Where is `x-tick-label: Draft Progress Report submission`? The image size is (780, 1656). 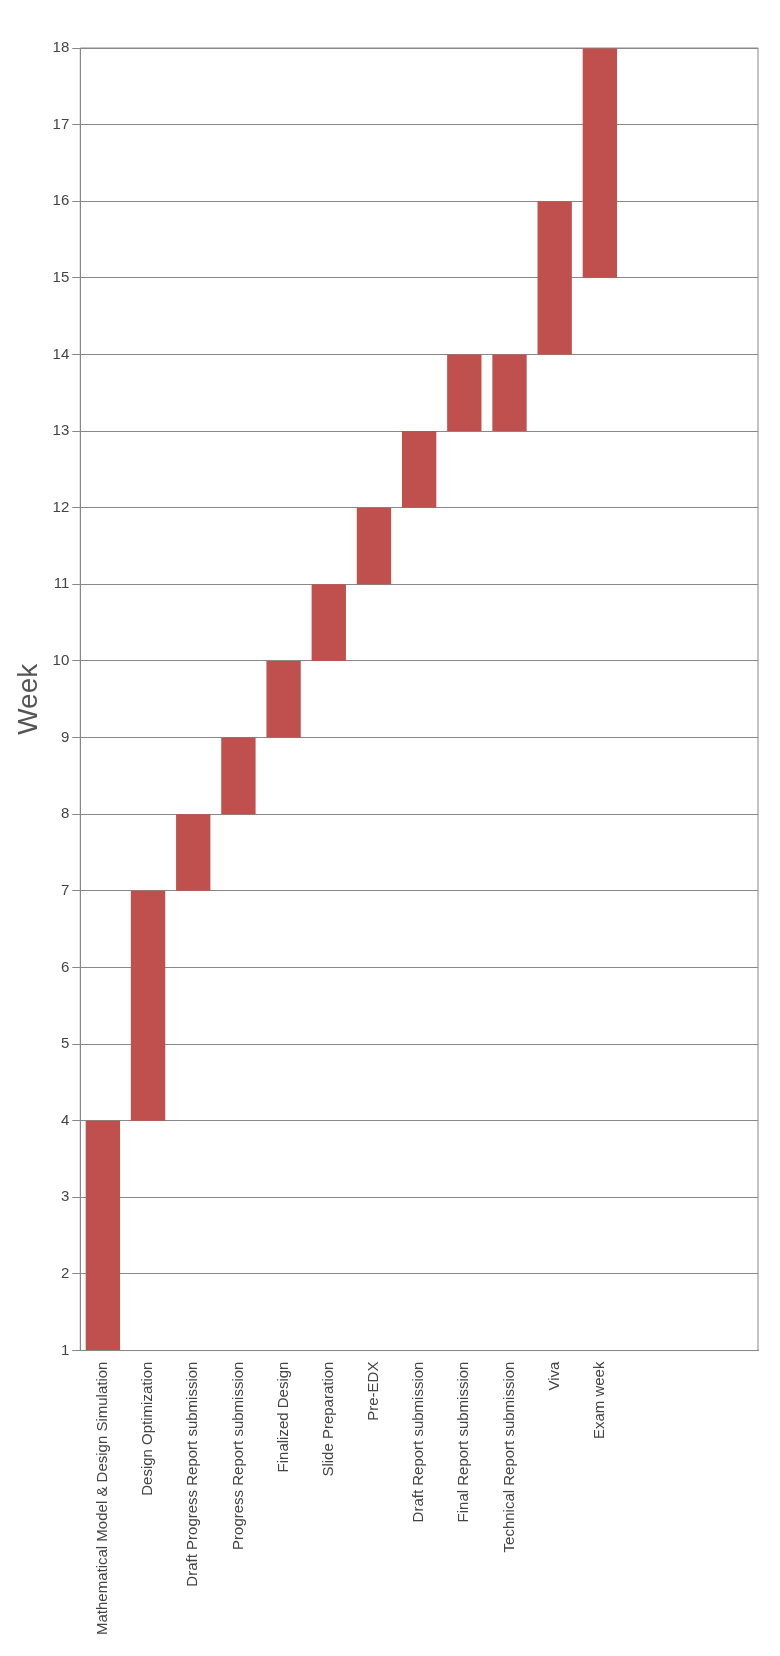
x-tick-label: Draft Progress Report submission is located at coordinates (192, 1474).